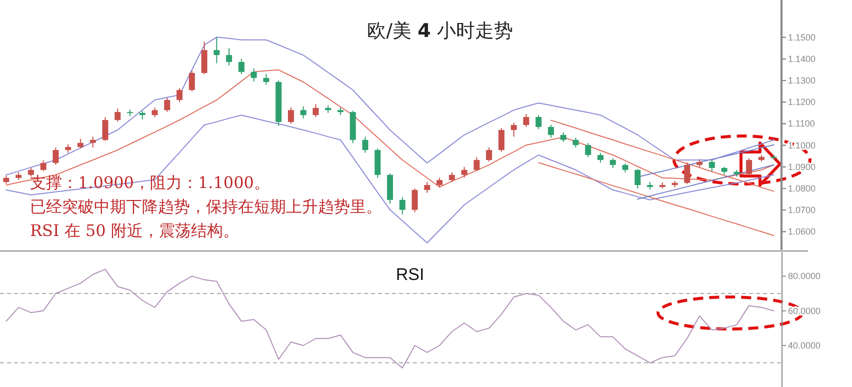 This screenshot has width=852, height=387. What do you see at coordinates (802, 81) in the screenshot?
I see `y-tick-label: 1.1300` at bounding box center [802, 81].